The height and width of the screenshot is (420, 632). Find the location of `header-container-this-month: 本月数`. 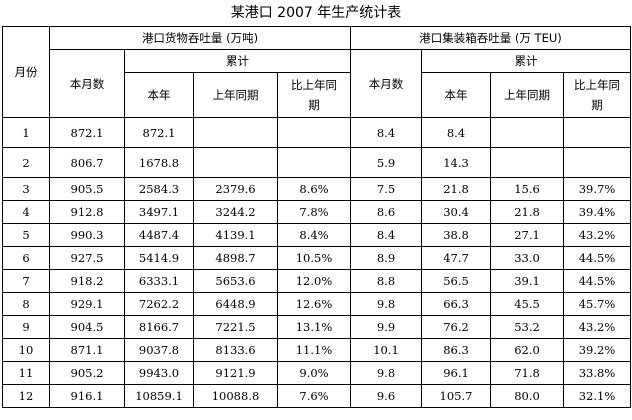

header-container-this-month: 本月数 is located at coordinates (386, 83).